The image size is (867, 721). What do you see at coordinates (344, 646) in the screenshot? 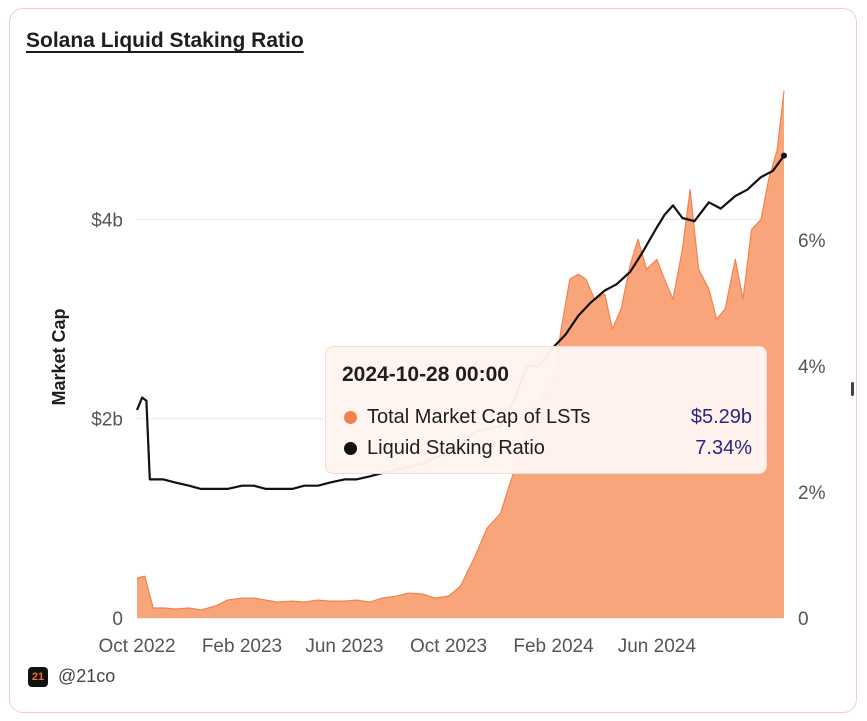
I see `x-tick-label: Jun 2023` at bounding box center [344, 646].